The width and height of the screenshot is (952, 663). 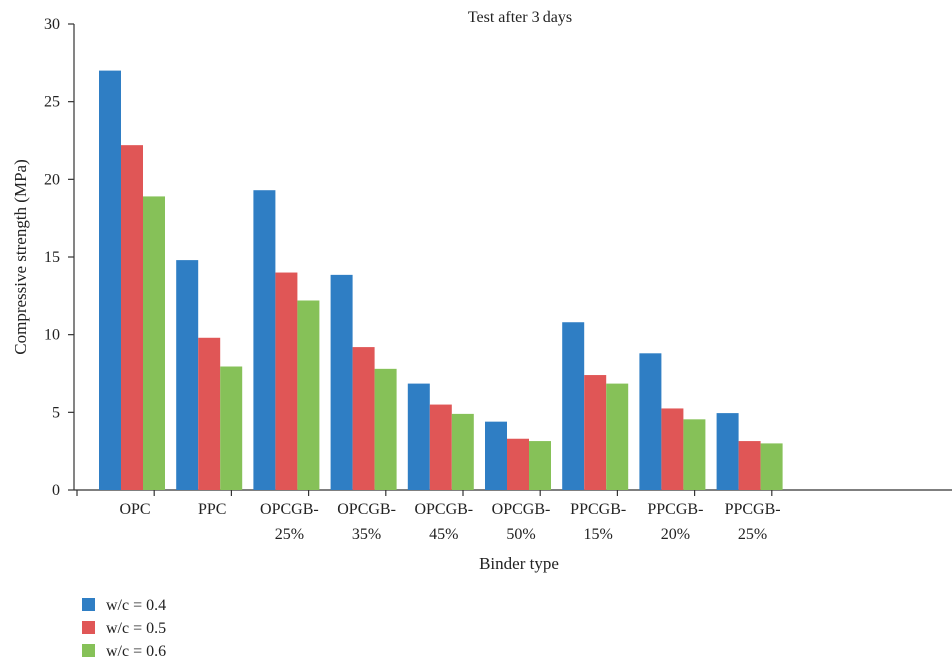 What do you see at coordinates (443, 534) in the screenshot?
I see `x-tick-label: 45%` at bounding box center [443, 534].